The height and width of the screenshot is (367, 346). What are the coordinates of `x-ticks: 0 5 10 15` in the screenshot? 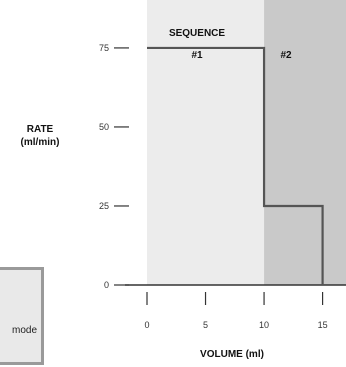 It's located at (236, 311).